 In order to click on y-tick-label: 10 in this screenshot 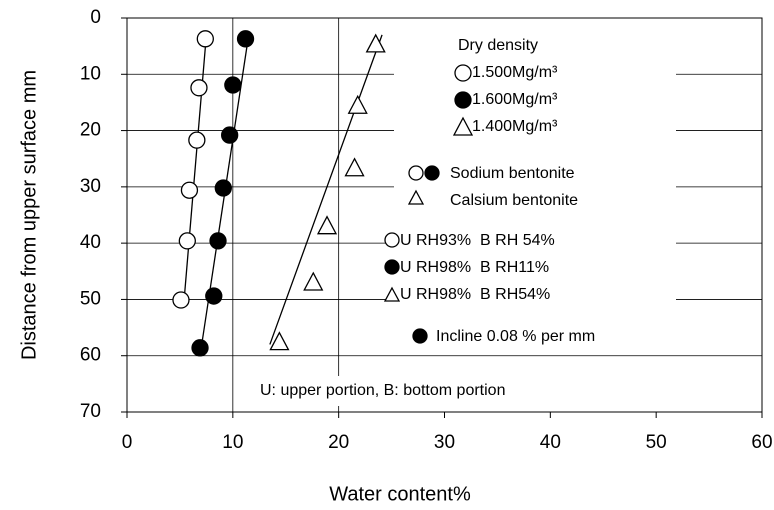, I will do `click(90, 73)`.